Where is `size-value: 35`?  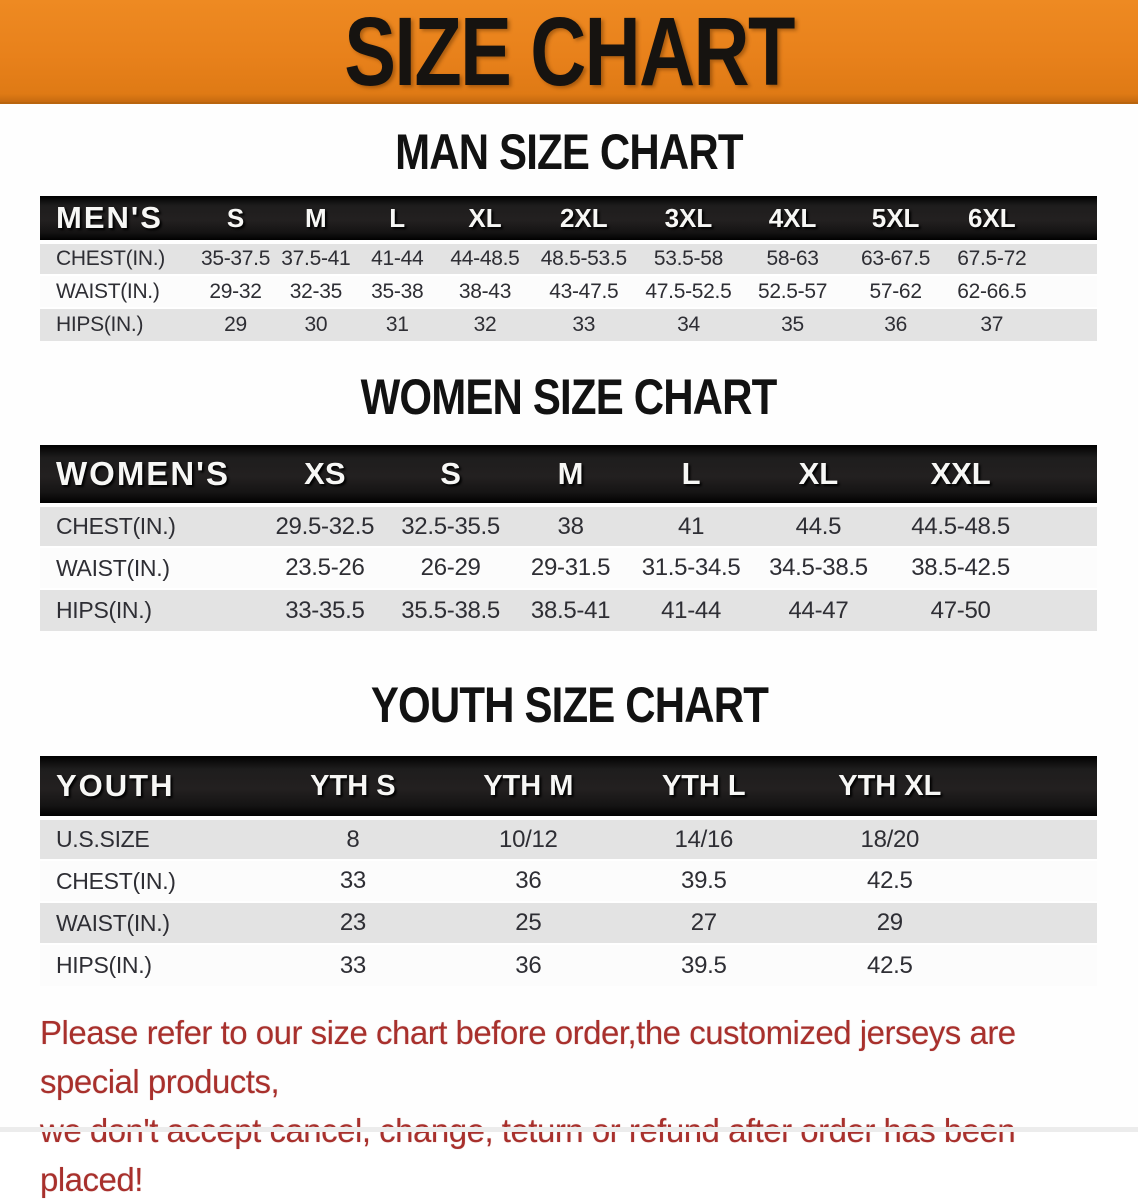 size-value: 35 is located at coordinates (792, 324).